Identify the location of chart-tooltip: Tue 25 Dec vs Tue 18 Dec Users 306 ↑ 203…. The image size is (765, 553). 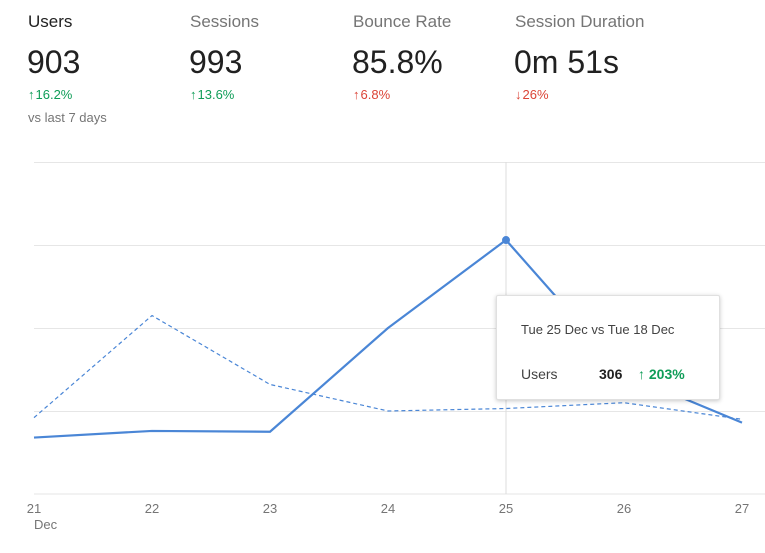
(608, 347).